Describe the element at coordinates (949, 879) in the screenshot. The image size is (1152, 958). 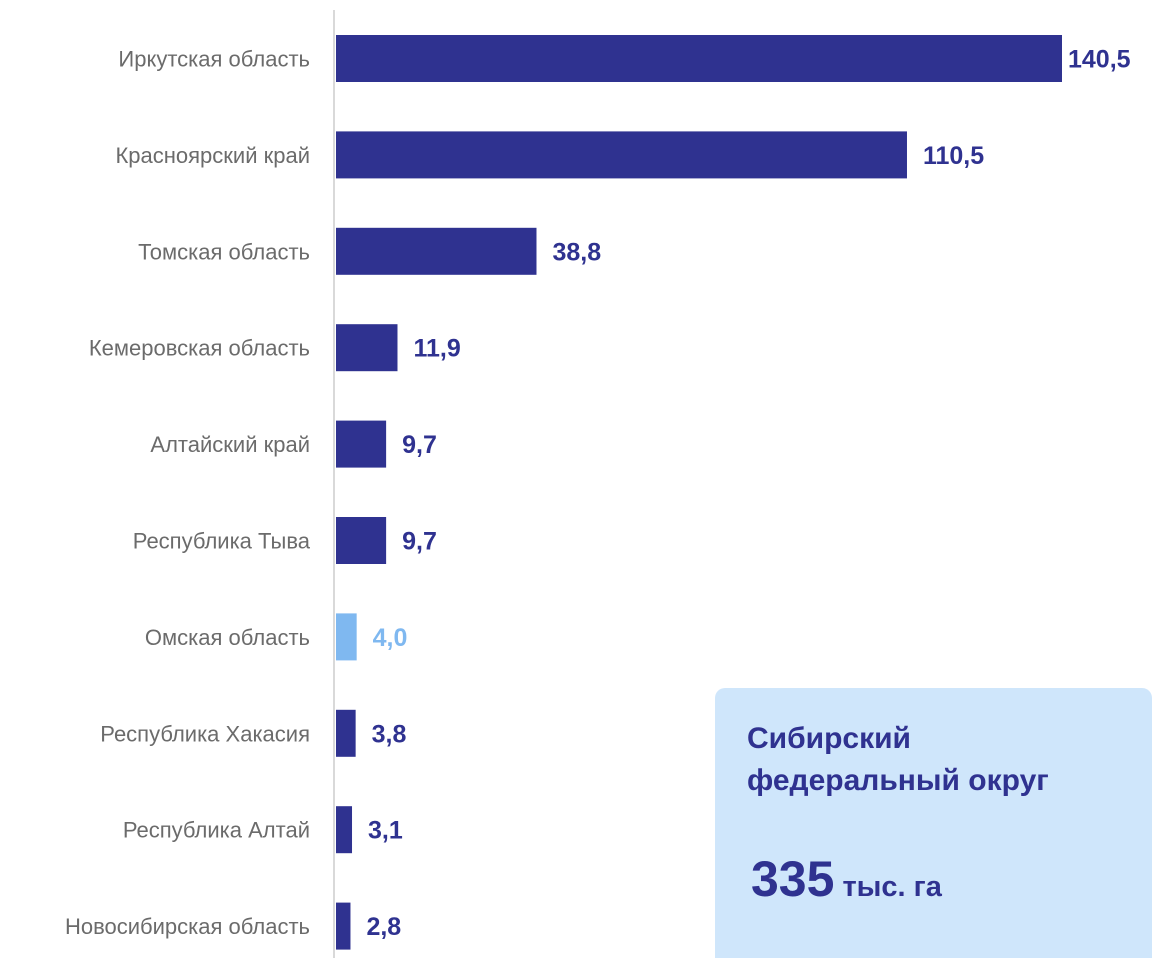
I see `district-total: 335 тыс. га` at that location.